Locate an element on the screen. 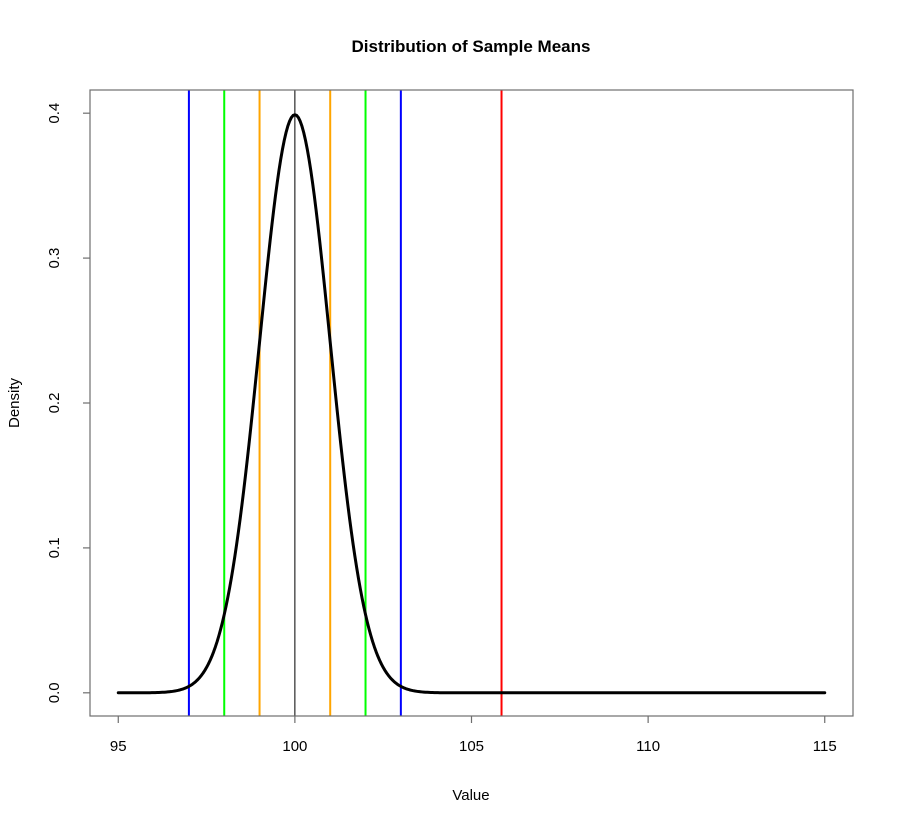 The height and width of the screenshot is (830, 900). x-axis-tick-label: 100 is located at coordinates (294, 746).